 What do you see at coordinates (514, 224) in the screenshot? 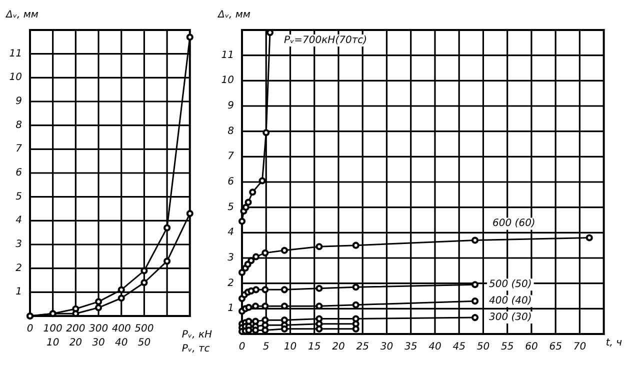
I see `series-label: 600 (60)` at bounding box center [514, 224].